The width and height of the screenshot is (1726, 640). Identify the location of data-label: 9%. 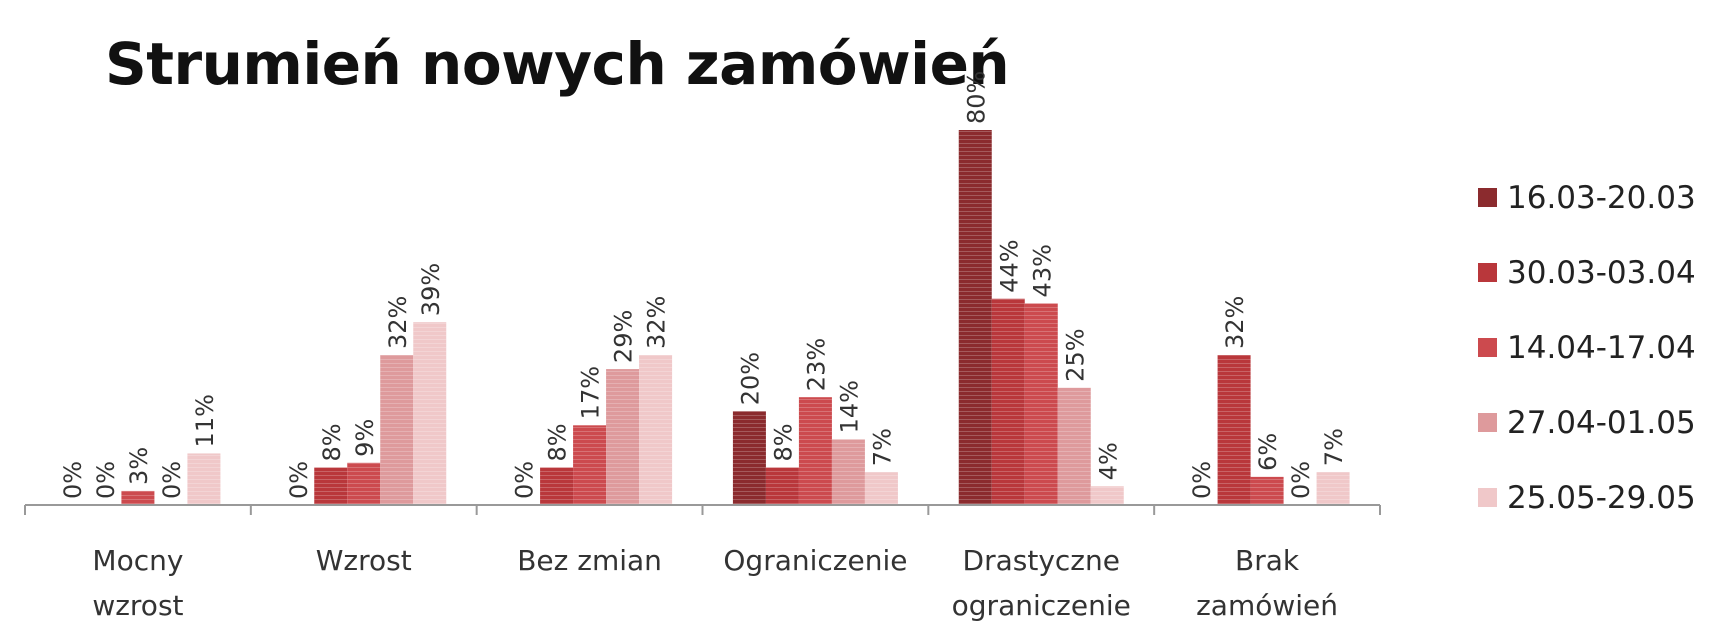
(365, 438).